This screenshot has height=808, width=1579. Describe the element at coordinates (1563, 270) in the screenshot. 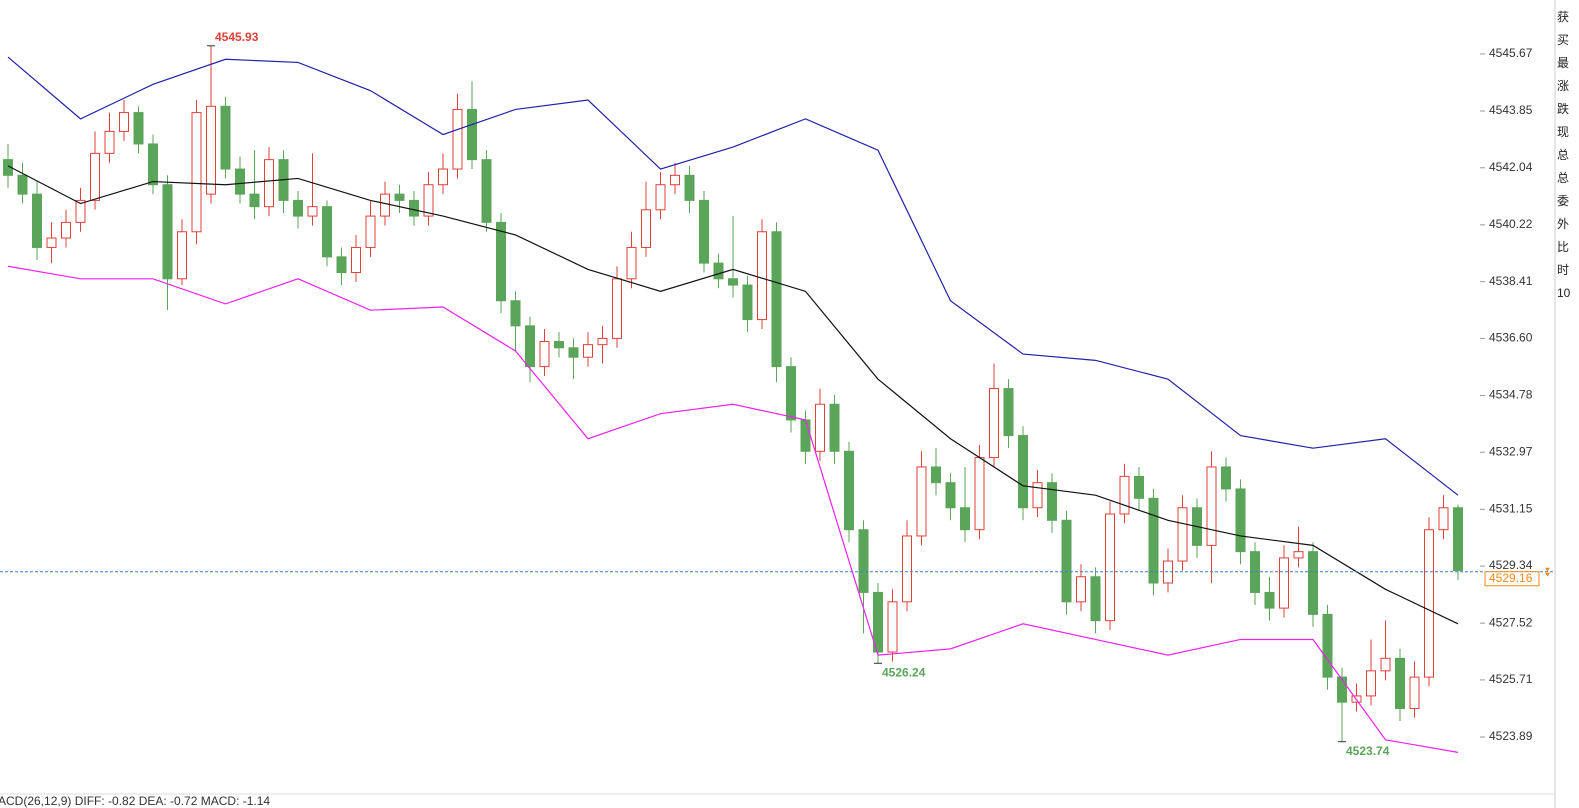

I see `side-label: 时` at that location.